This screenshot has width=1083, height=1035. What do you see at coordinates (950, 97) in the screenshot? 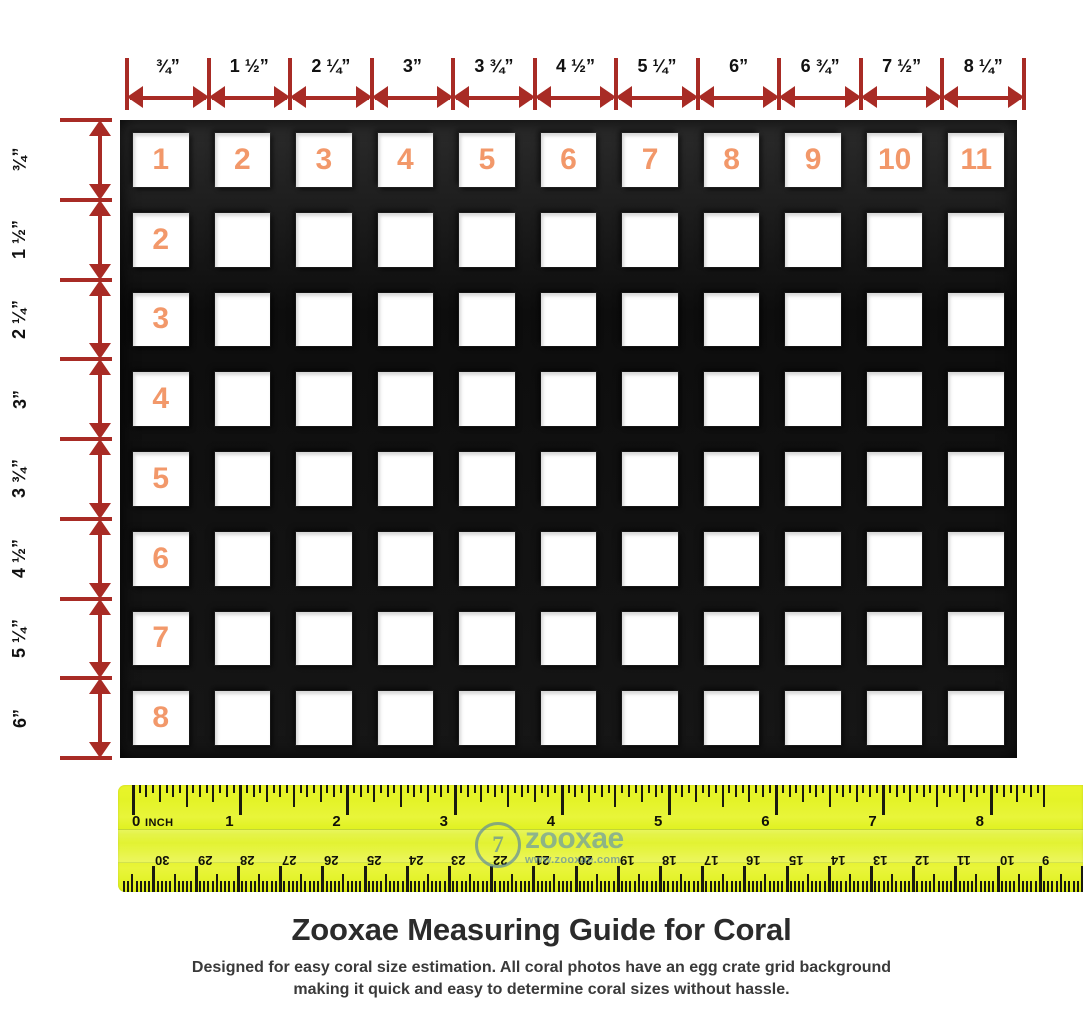
I see `arrow-head-left-icon` at bounding box center [950, 97].